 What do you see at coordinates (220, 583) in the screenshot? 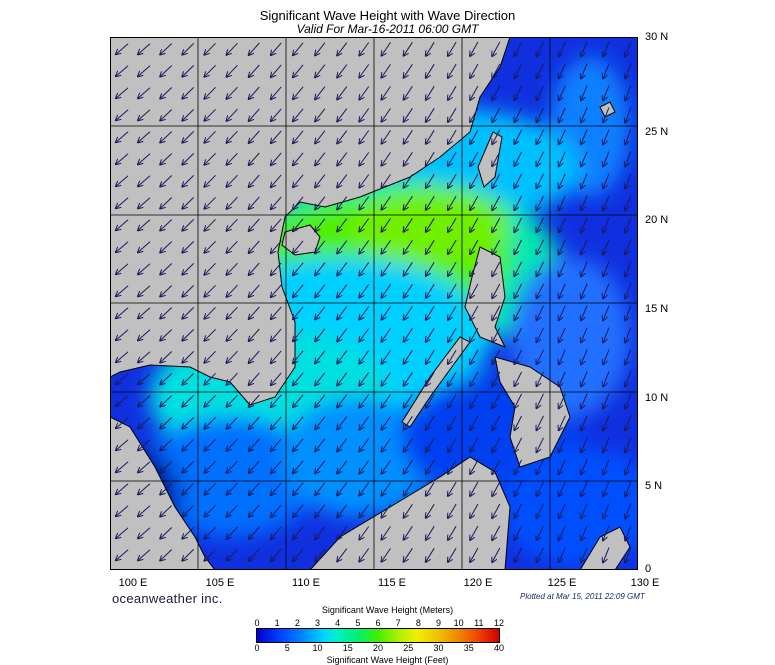
I see `lon-label-105e: 105 E` at bounding box center [220, 583].